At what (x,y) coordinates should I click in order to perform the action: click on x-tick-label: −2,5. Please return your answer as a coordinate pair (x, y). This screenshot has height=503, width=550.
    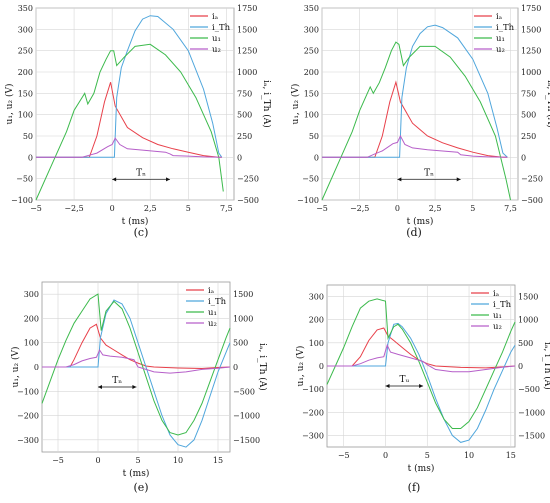
    Looking at the image, I should click on (359, 208).